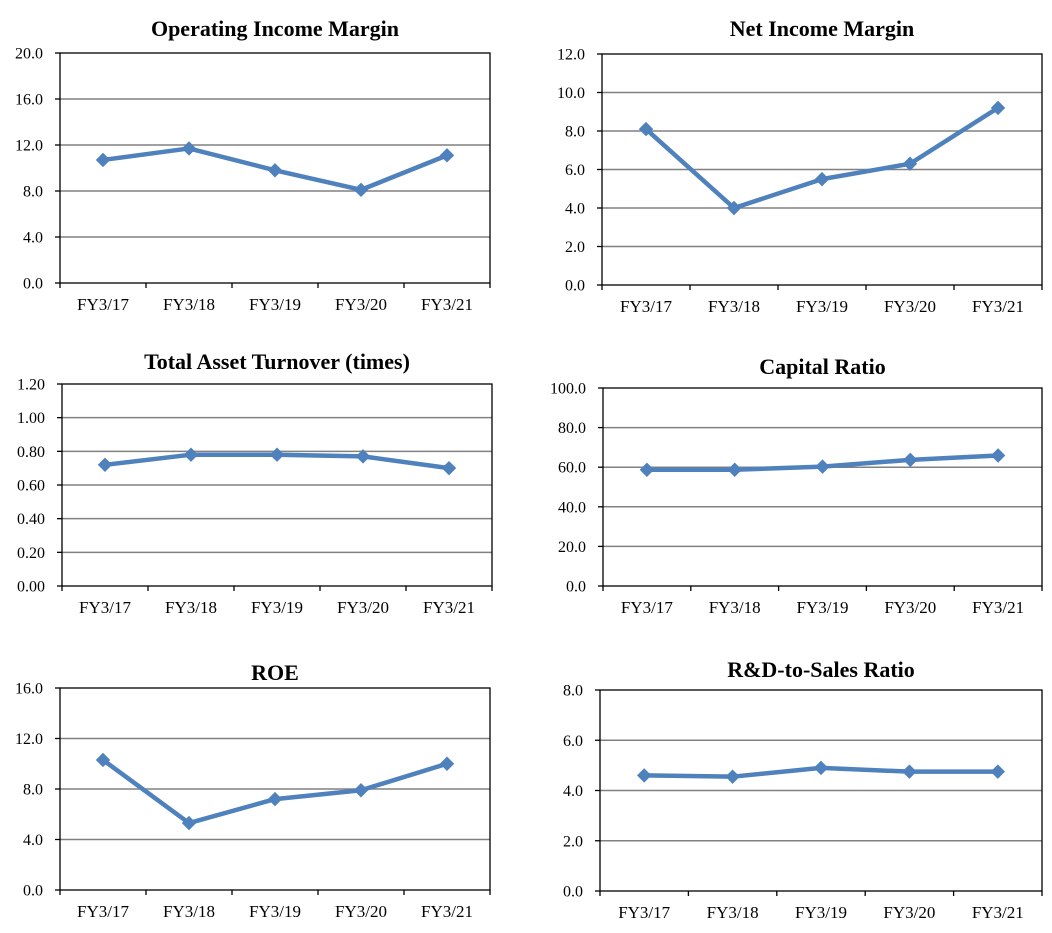 This screenshot has height=933, width=1052. Describe the element at coordinates (572, 468) in the screenshot. I see `y-tick-label: 60.0` at that location.